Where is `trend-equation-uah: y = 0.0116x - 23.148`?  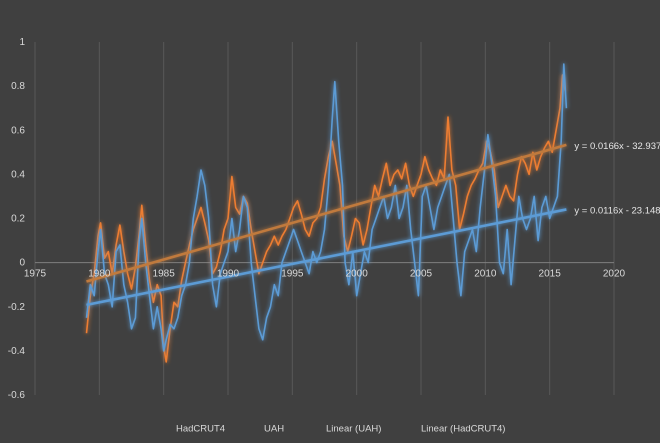
trend-equation-uah: y = 0.0116x - 23.148 is located at coordinates (617, 210).